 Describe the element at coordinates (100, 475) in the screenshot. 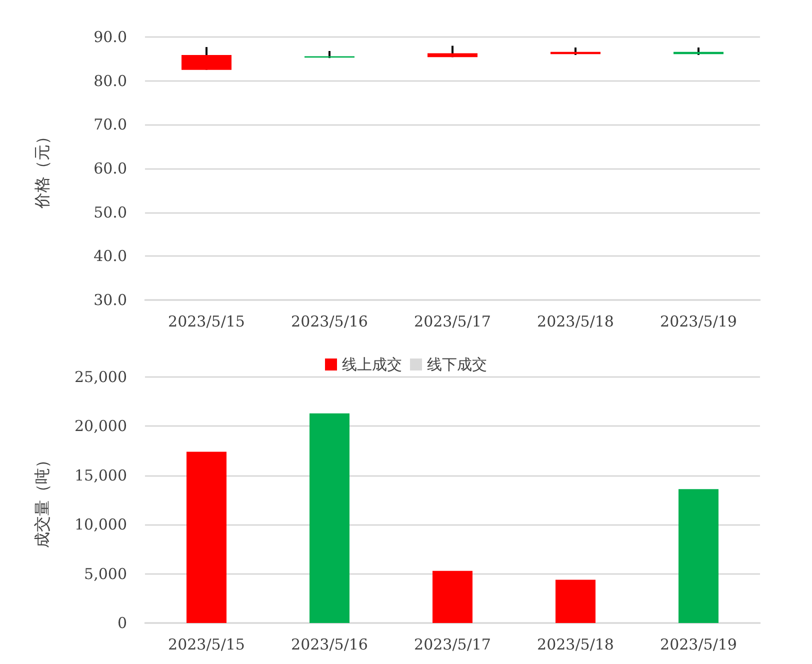

I see `y-tick-label: 15,000` at that location.